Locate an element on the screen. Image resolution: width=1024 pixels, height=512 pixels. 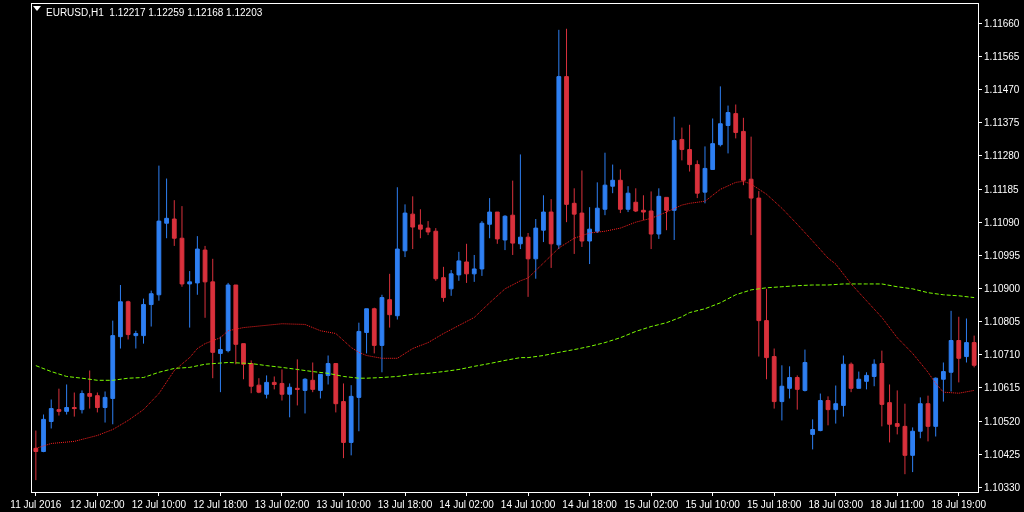
x-tick-label: 13 Jul 18:00 is located at coordinates (405, 504).